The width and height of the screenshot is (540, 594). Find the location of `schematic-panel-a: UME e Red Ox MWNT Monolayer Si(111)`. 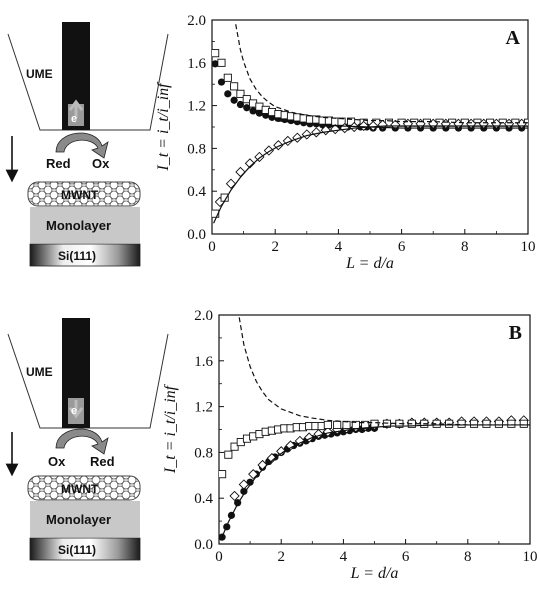

schematic-panel-a: UME e Red Ox MWNT Monolayer Si(111) is located at coordinates (87, 144).